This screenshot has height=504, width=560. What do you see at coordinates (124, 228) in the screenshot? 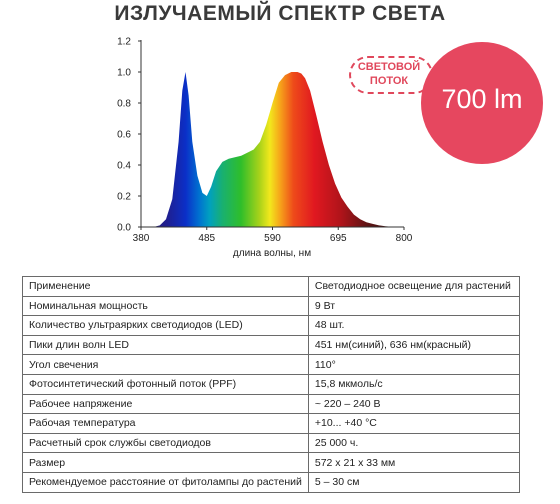
I see `y-tick-label: 0.0` at bounding box center [124, 228].